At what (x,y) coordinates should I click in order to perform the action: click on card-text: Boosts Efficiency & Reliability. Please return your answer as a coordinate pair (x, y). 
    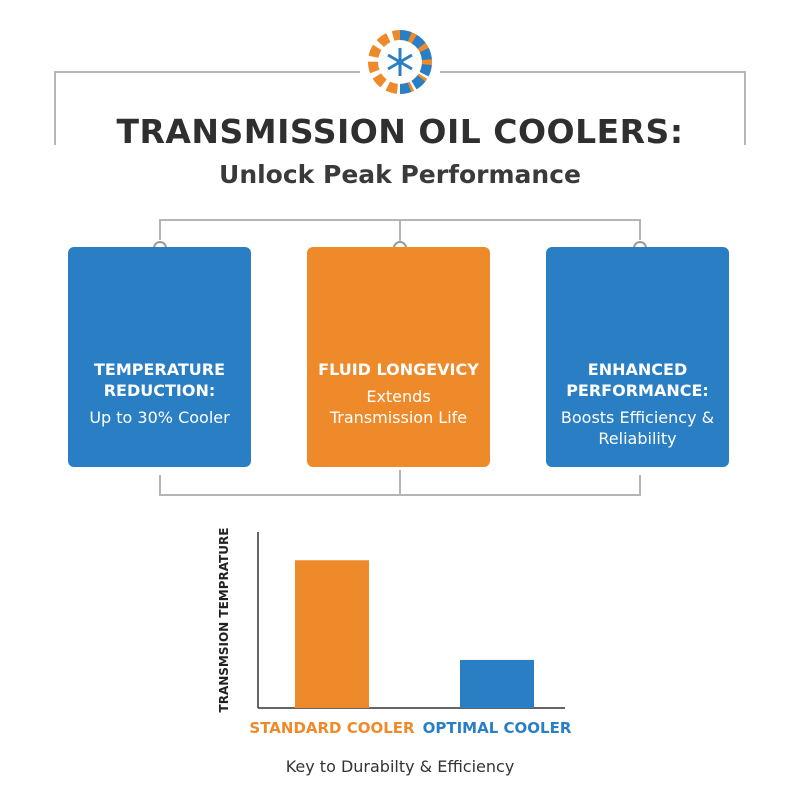
    Looking at the image, I should click on (637, 428).